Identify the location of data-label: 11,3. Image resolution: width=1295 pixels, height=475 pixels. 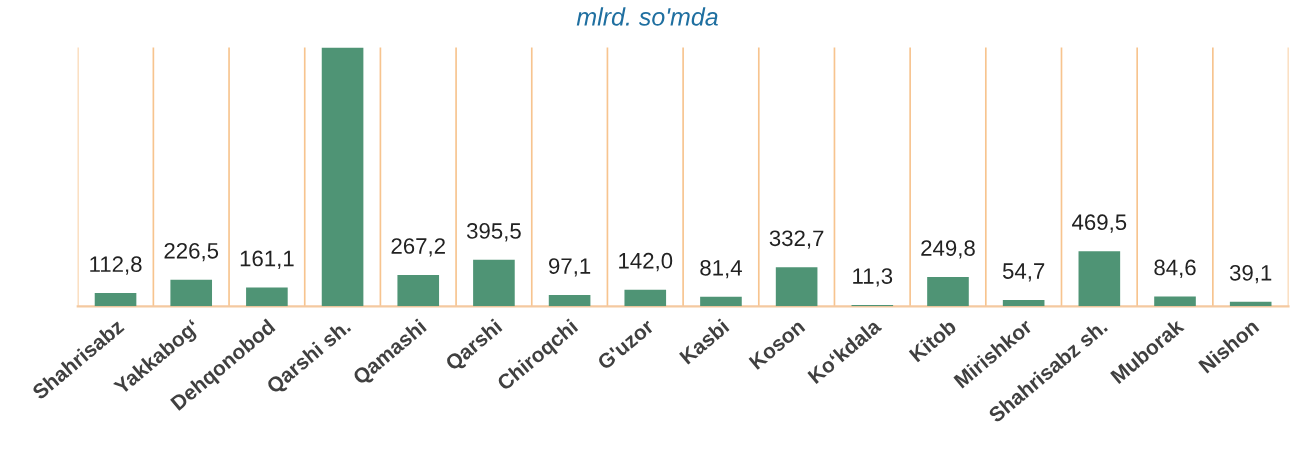
(873, 277).